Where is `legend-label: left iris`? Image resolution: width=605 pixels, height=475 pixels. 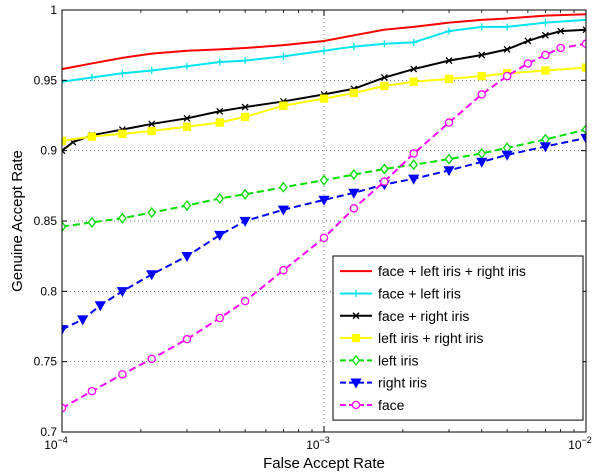 legend-label: left iris is located at coordinates (398, 360).